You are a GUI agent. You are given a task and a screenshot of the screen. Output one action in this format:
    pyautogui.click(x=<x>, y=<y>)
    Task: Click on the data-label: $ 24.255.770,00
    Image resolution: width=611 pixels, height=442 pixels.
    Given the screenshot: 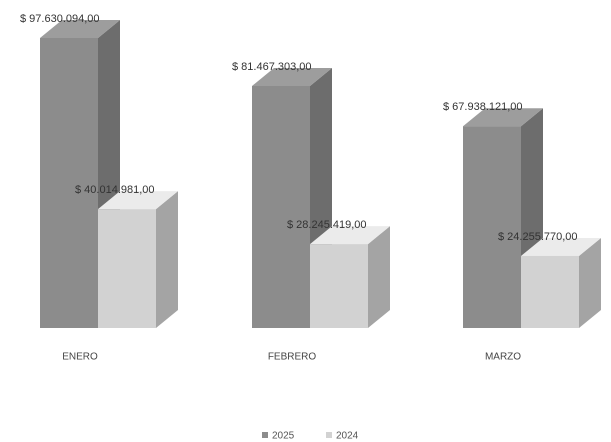 What is the action you would take?
    pyautogui.click(x=538, y=237)
    